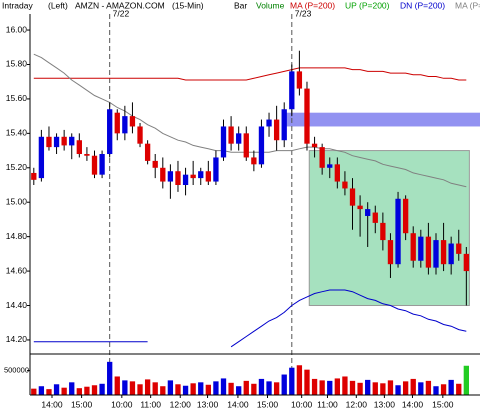  I want to click on indicator-line, so click(250, 74).